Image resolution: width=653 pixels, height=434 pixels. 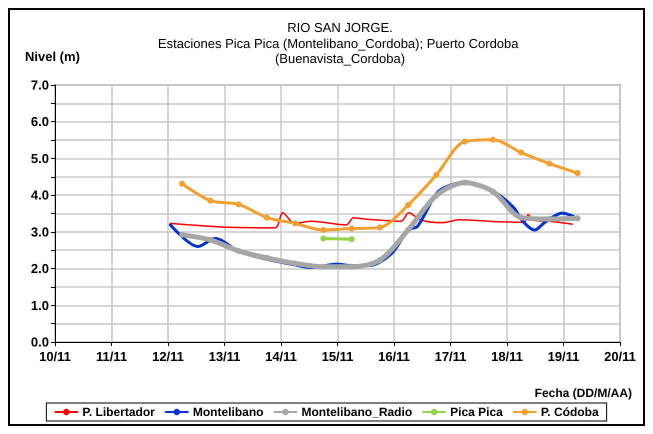 What do you see at coordinates (39, 232) in the screenshot?
I see `y-tick-label: 3.0` at bounding box center [39, 232].